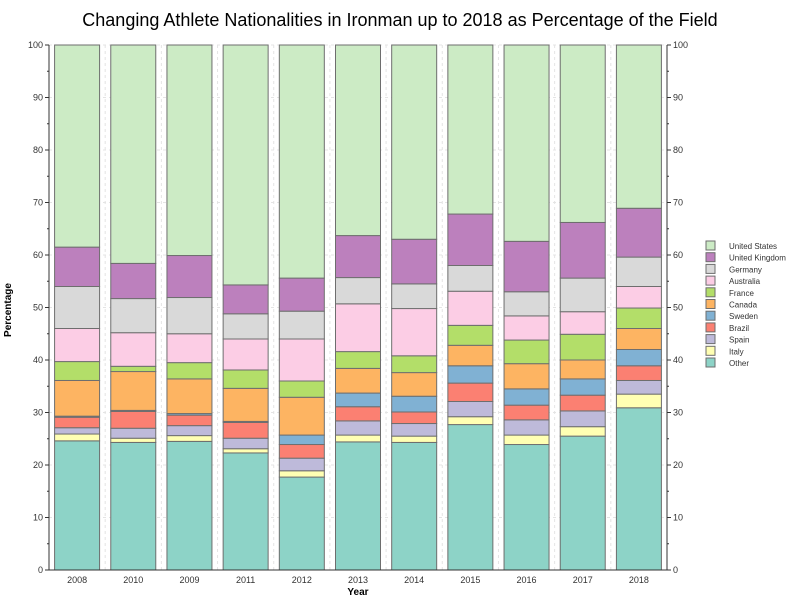 This screenshot has height=605, width=800. What do you see at coordinates (189, 307) in the screenshot?
I see `bar-stack-2009` at bounding box center [189, 307].